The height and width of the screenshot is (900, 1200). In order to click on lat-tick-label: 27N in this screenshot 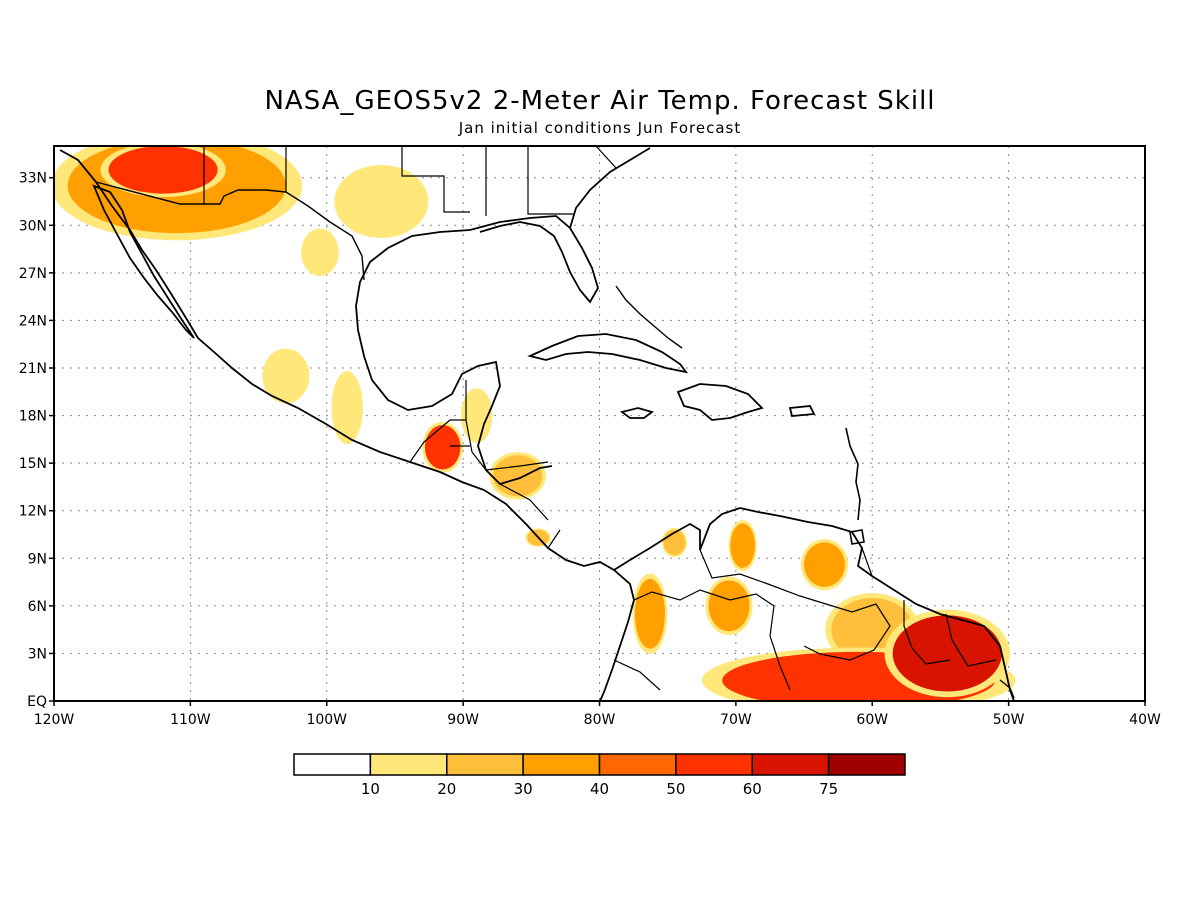, I will do `click(33, 274)`.